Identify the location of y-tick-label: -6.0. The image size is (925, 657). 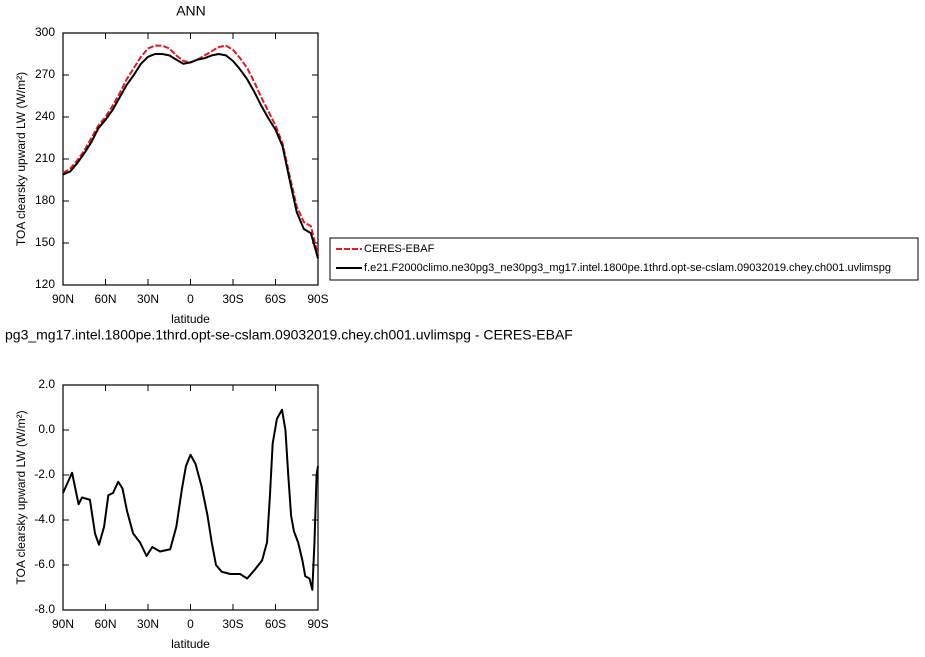
(44, 564).